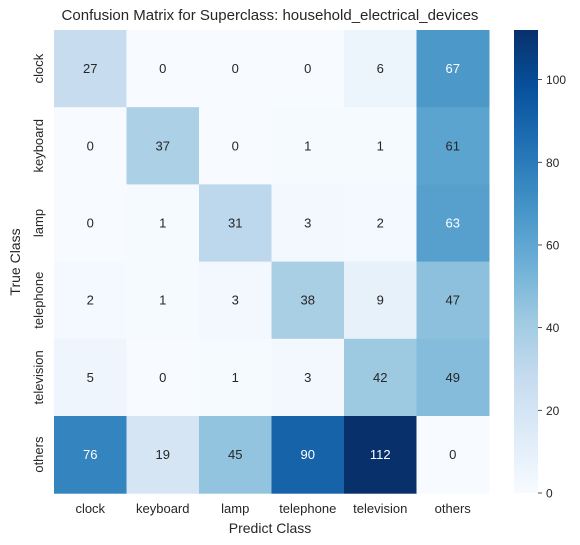 The width and height of the screenshot is (580, 545). Describe the element at coordinates (553, 245) in the screenshot. I see `colorbar-tick-label: 60` at that location.